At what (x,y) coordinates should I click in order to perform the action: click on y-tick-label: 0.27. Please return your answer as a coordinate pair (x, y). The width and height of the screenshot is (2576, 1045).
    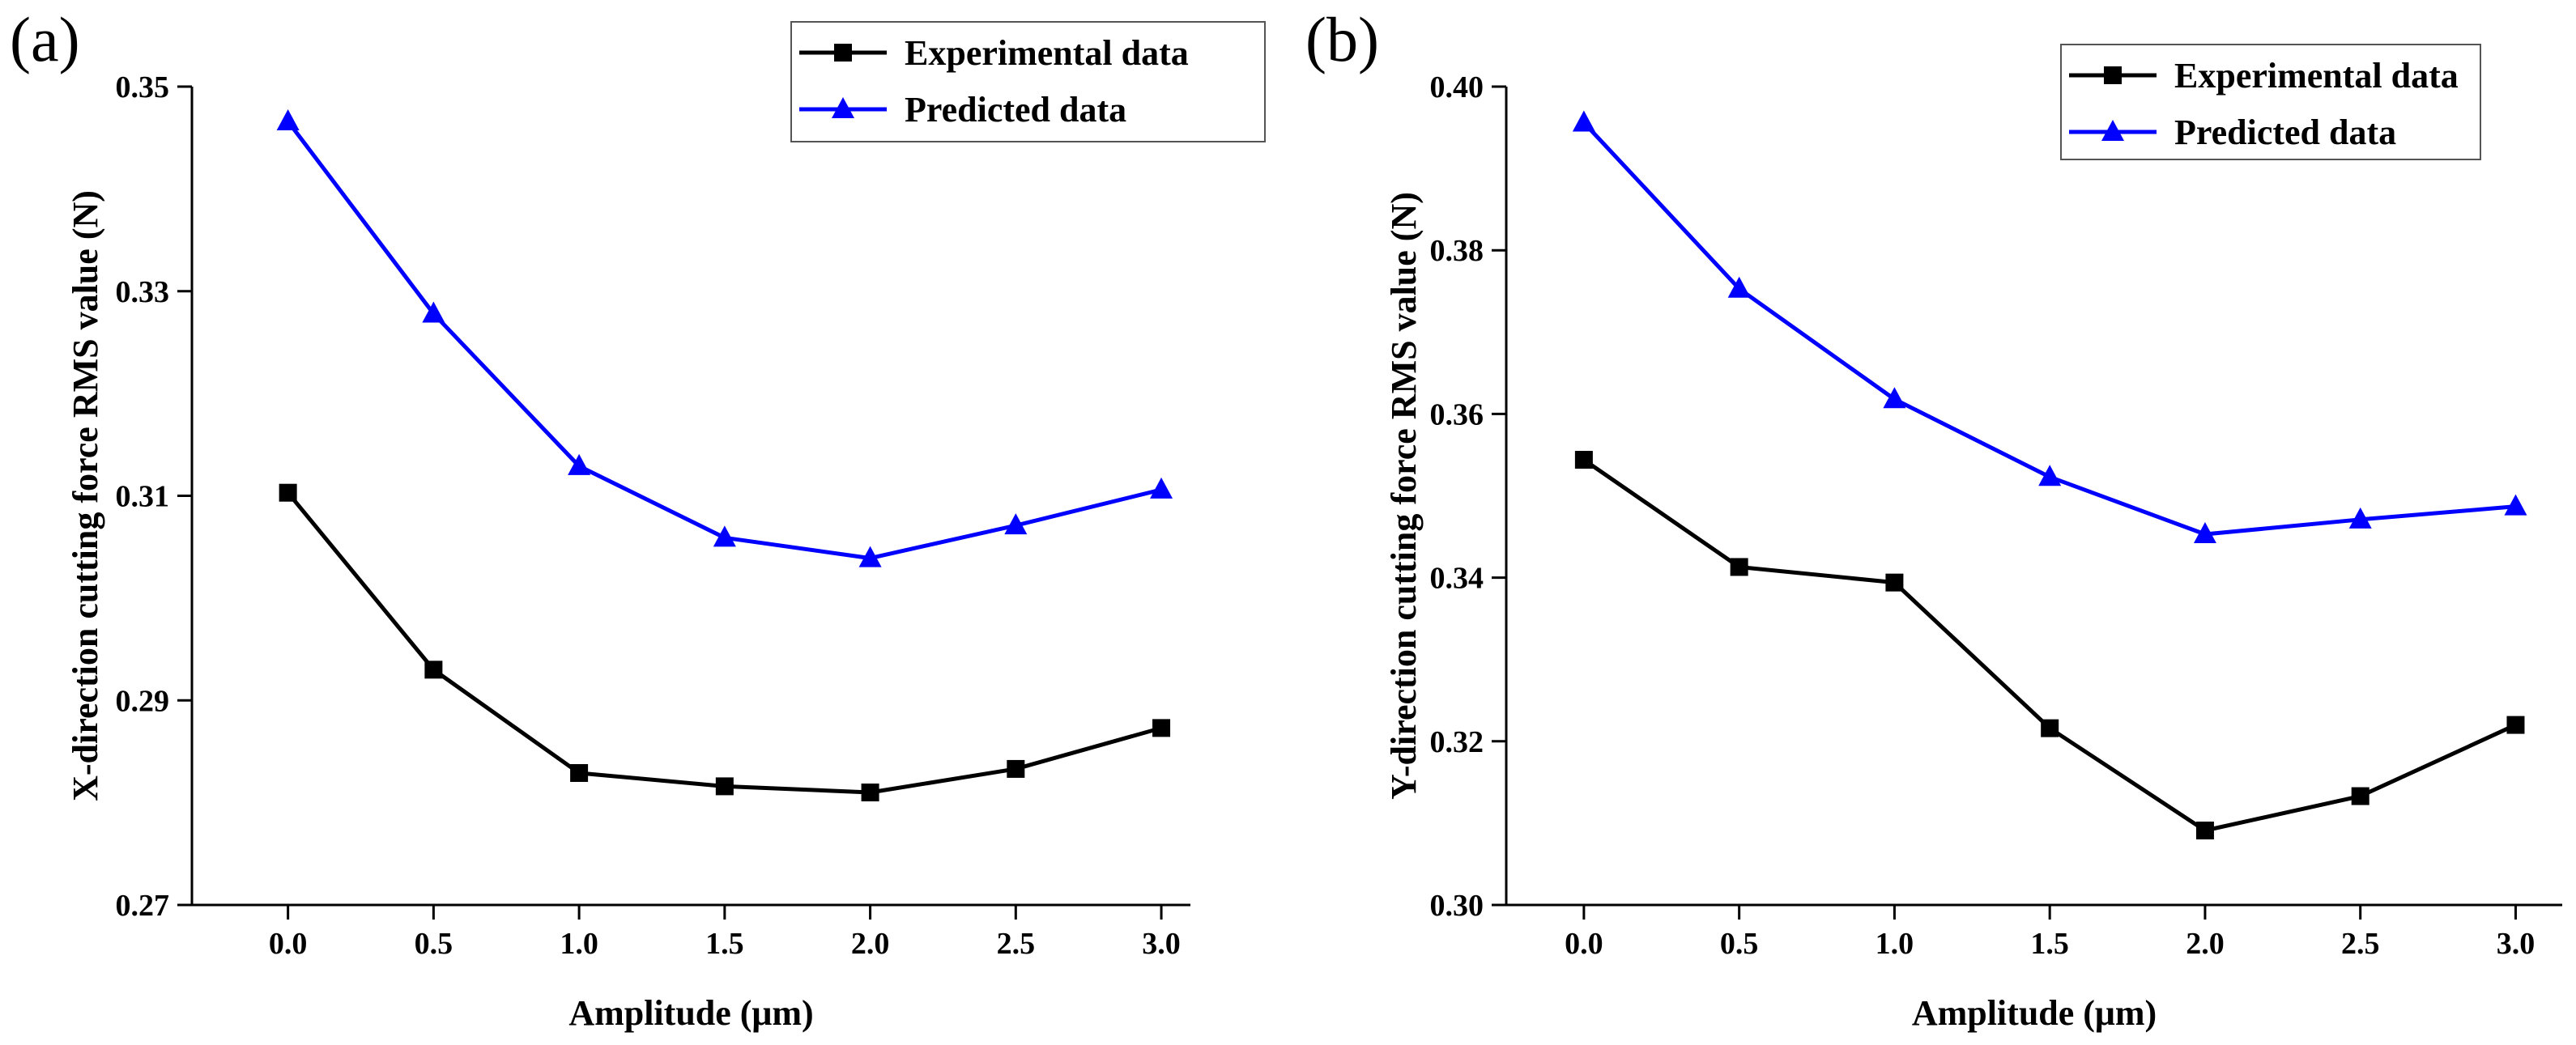
    Looking at the image, I should click on (143, 906).